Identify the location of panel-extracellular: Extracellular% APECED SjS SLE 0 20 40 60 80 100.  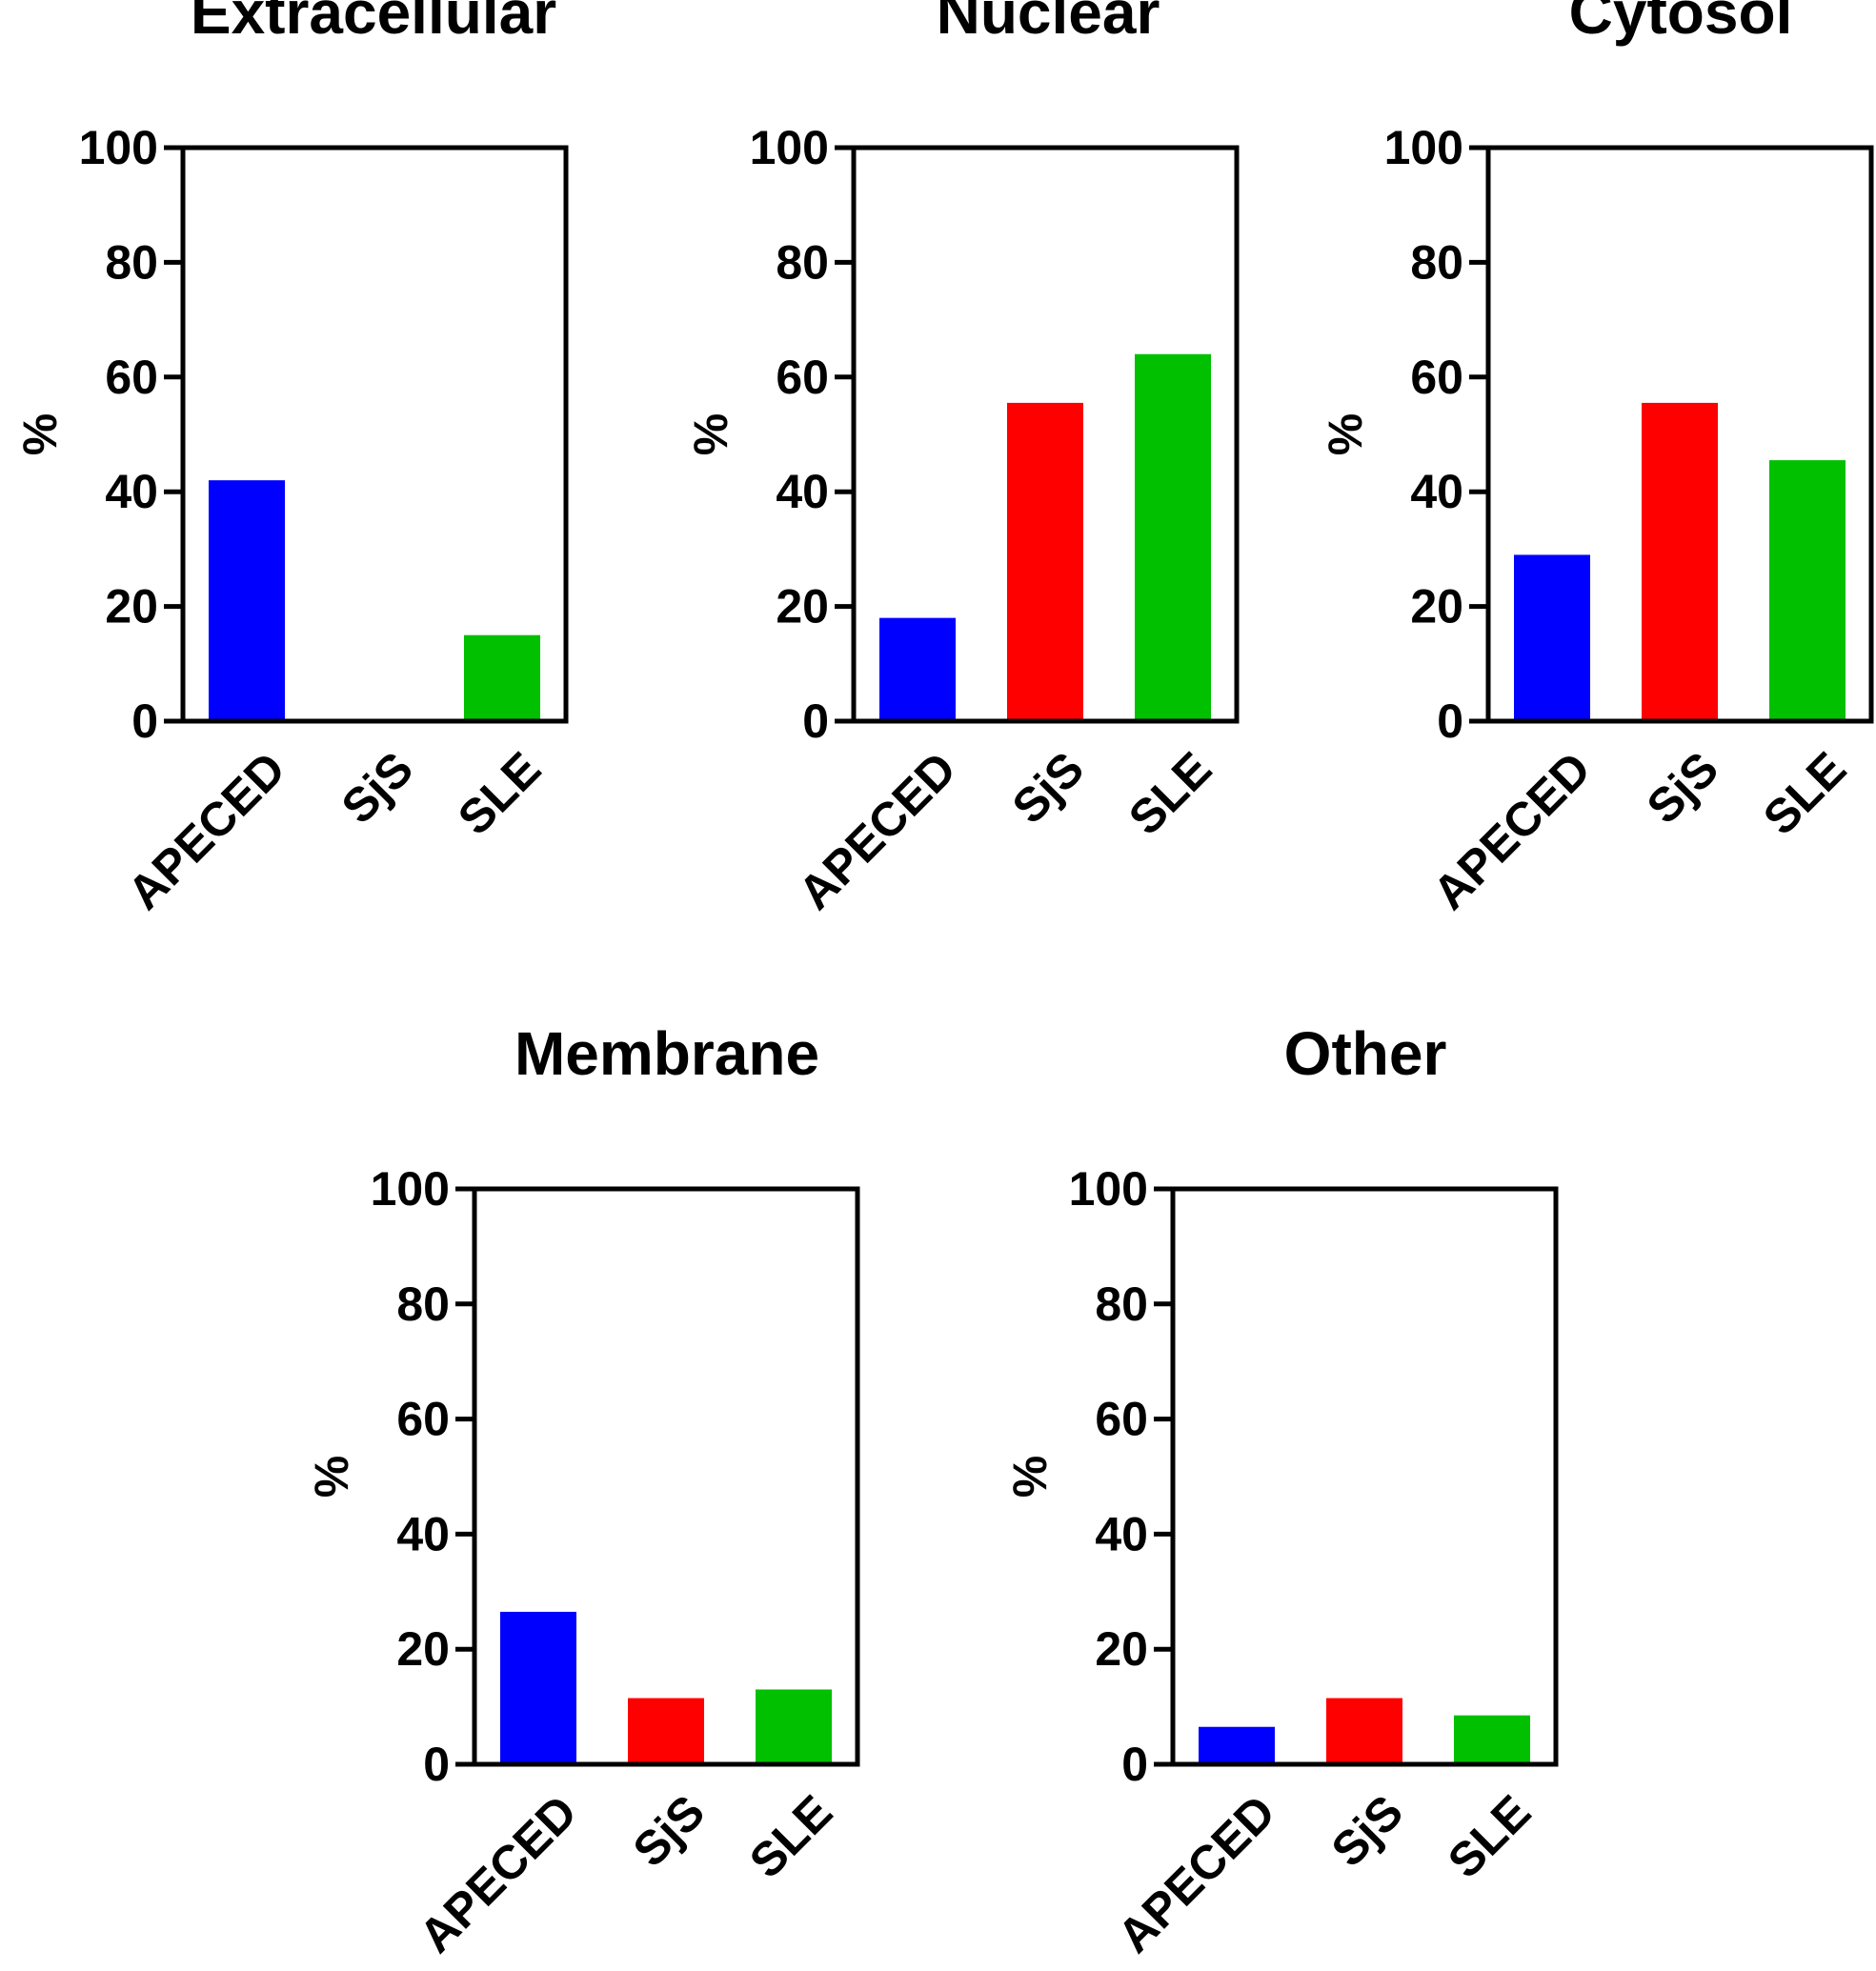
(291, 460).